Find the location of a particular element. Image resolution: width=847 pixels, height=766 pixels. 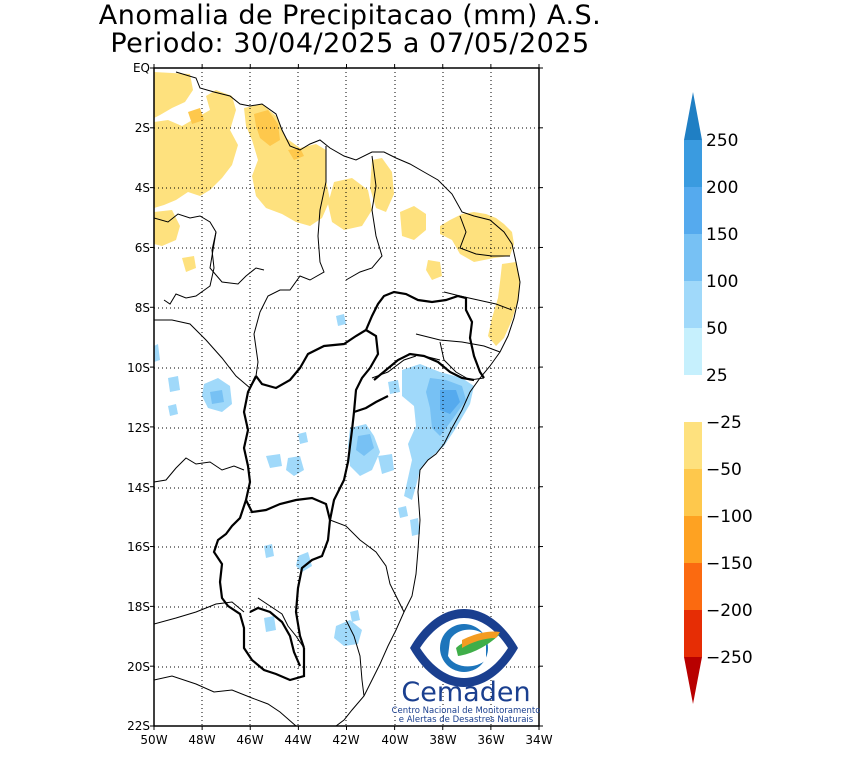

lat-label: 2S is located at coordinates (142, 128).